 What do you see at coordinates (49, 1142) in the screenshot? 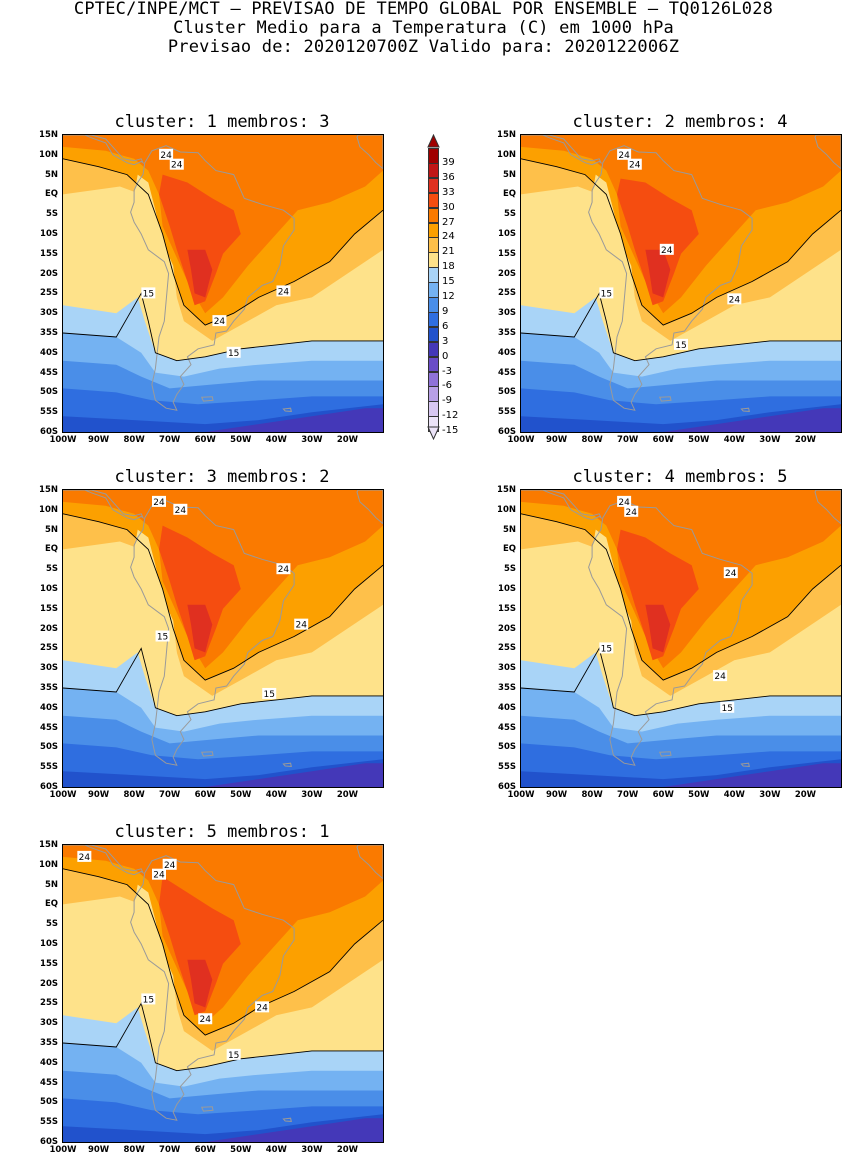
I see `lat-tick-label: 60S` at bounding box center [49, 1142].